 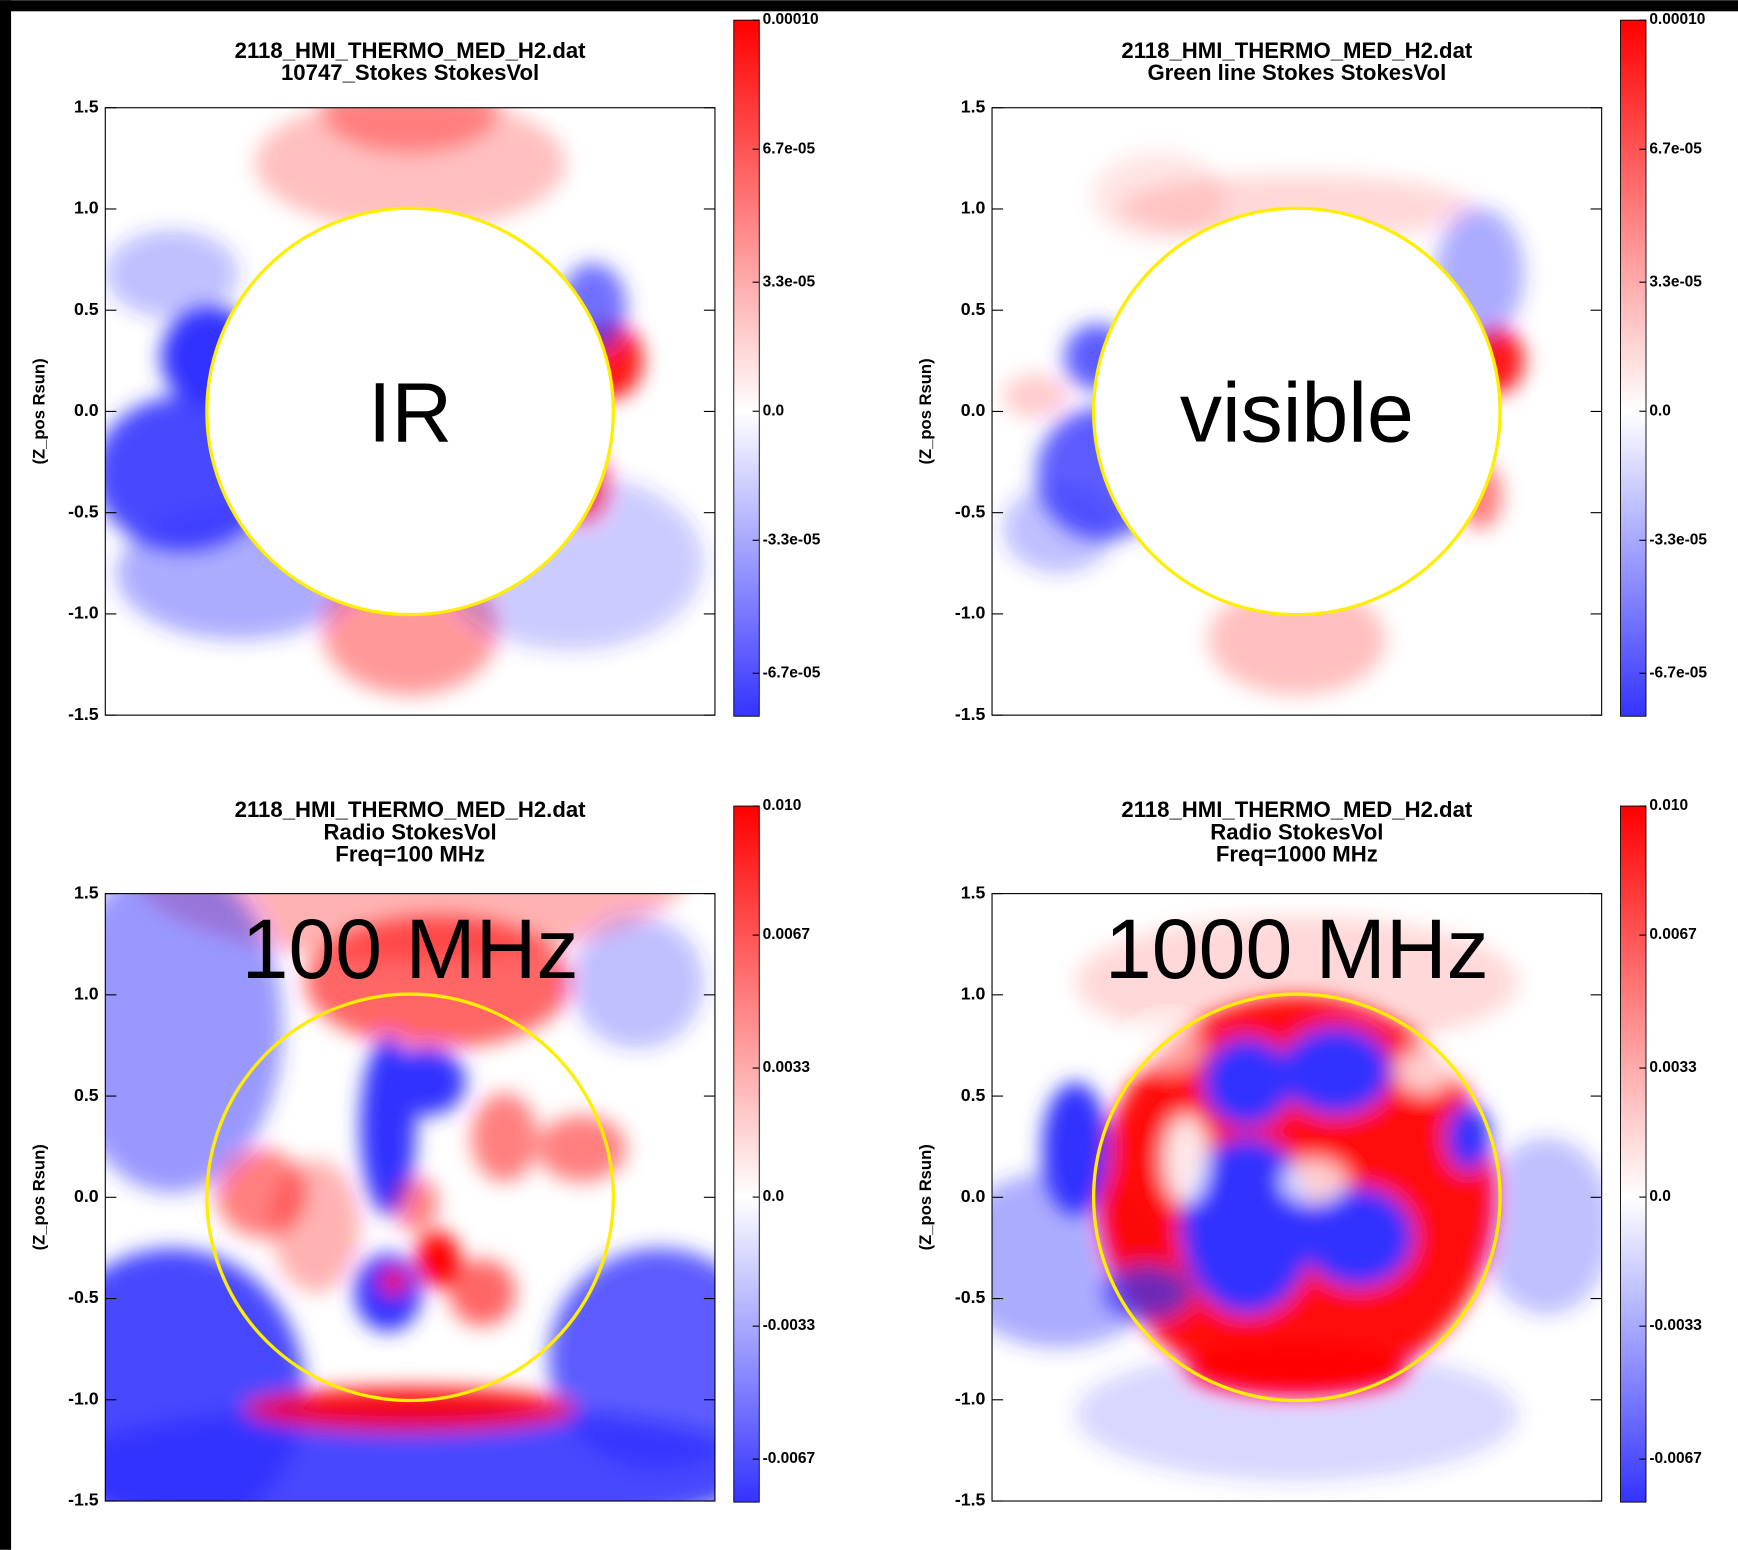 I want to click on colorbar-tick-label: -0.0033, so click(x=789, y=1325).